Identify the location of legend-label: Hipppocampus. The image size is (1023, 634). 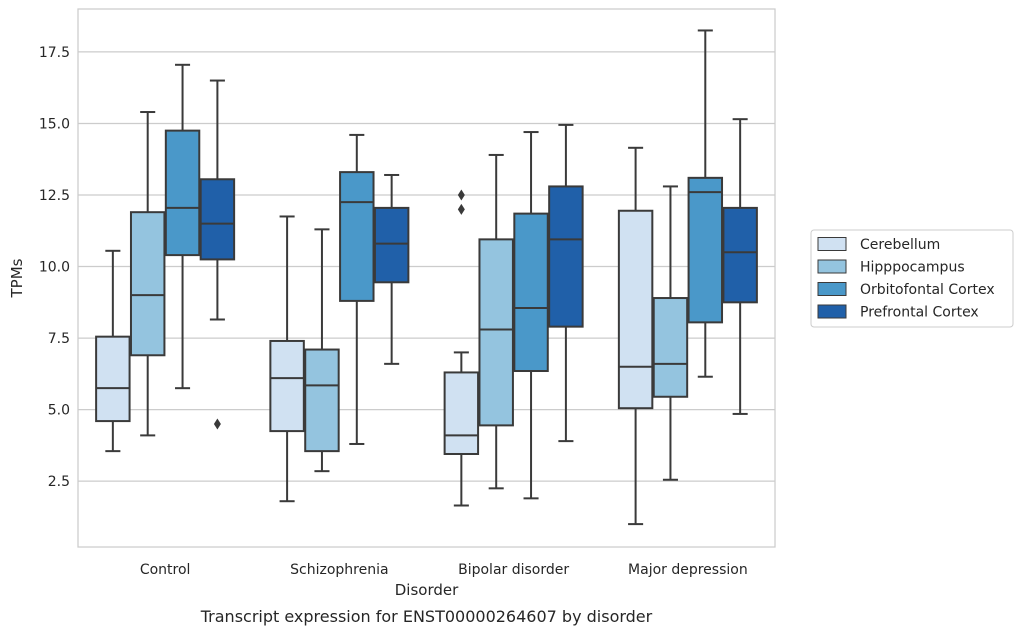
(912, 268).